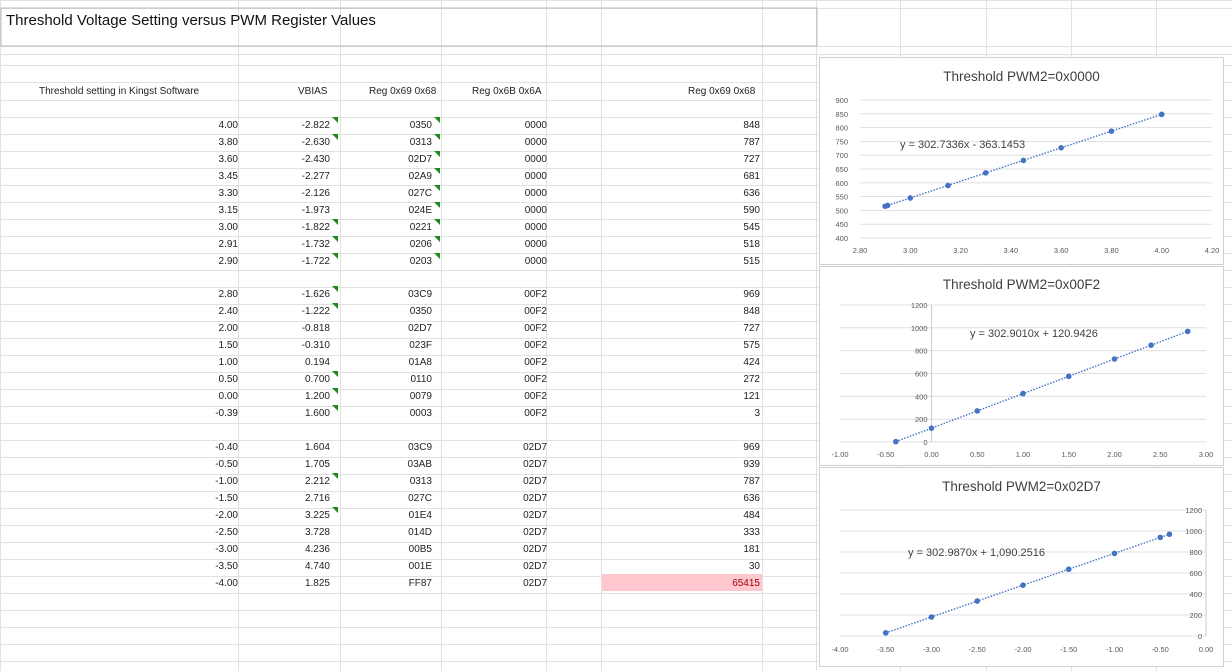 The height and width of the screenshot is (671, 1232). What do you see at coordinates (228, 362) in the screenshot?
I see `threshold-cell: 1.00` at bounding box center [228, 362].